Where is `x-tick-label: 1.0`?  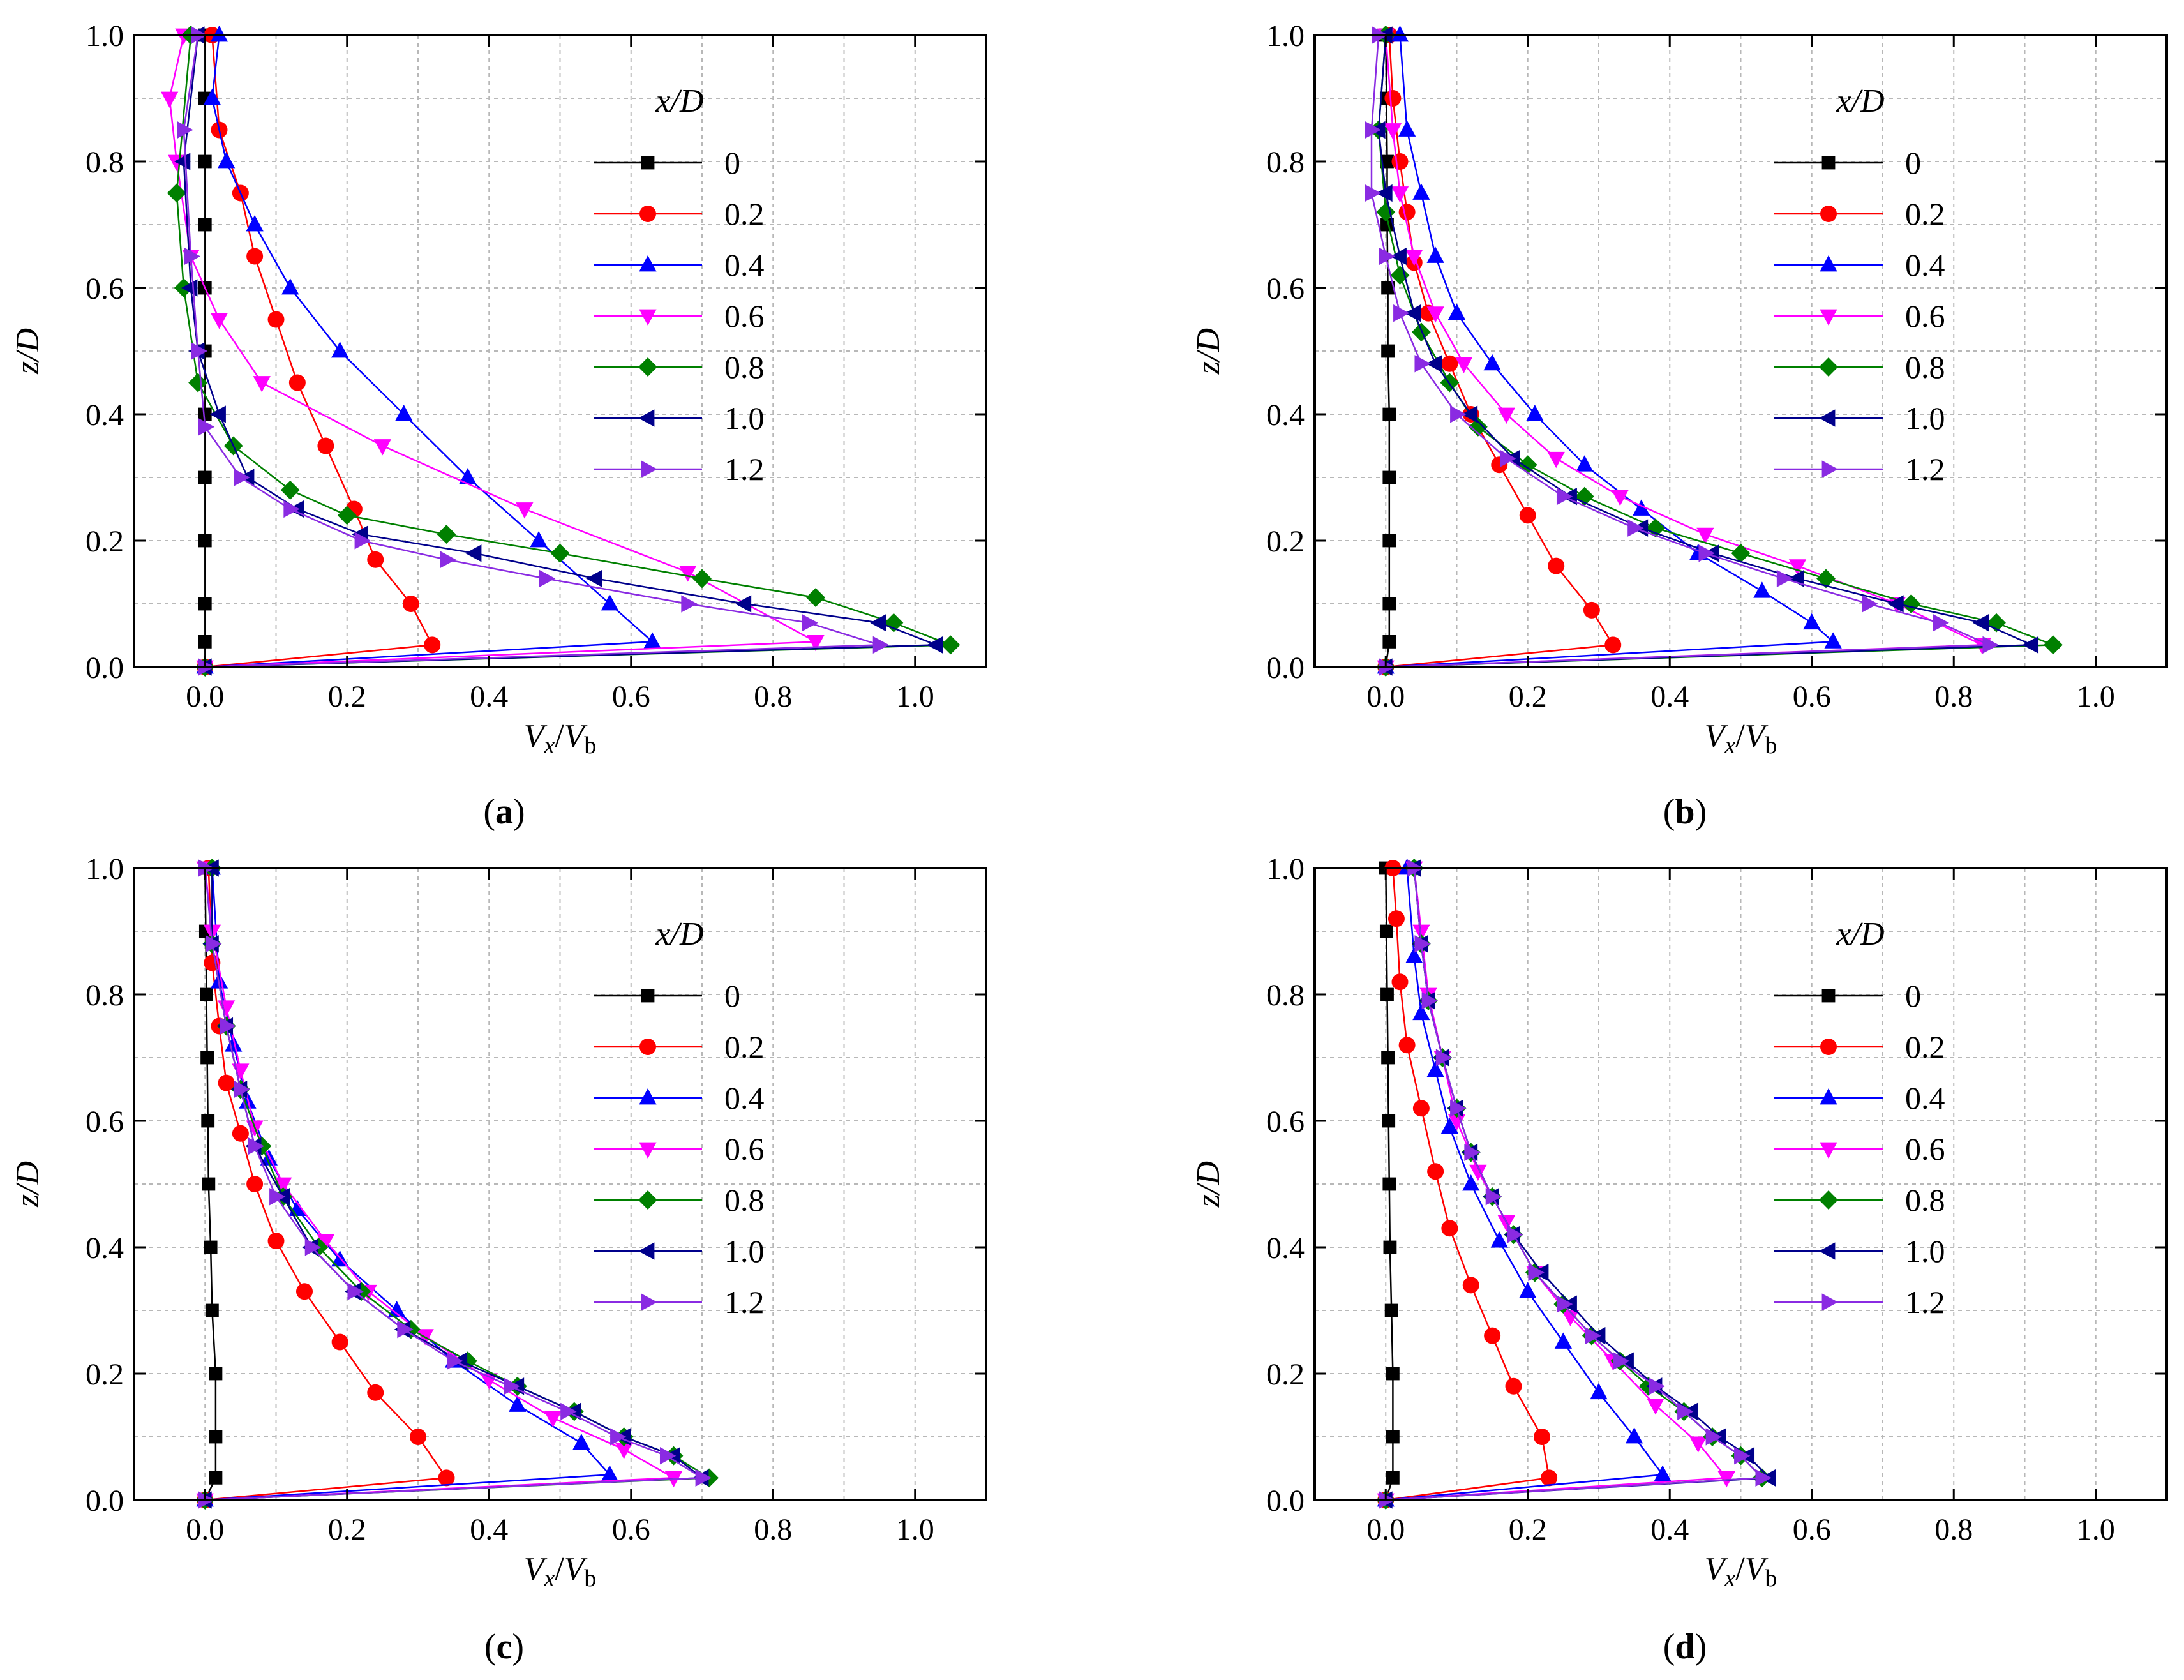
x-tick-label: 1.0 is located at coordinates (2096, 1530).